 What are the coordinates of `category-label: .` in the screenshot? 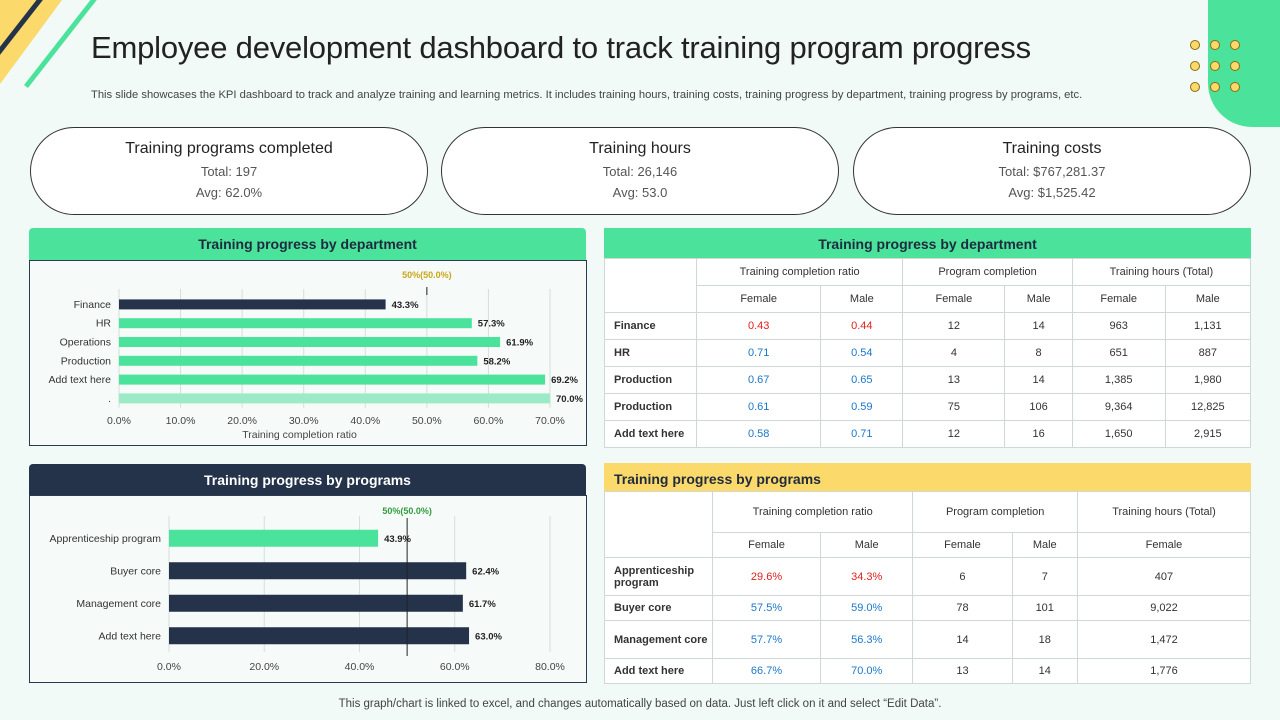 It's located at (109, 399).